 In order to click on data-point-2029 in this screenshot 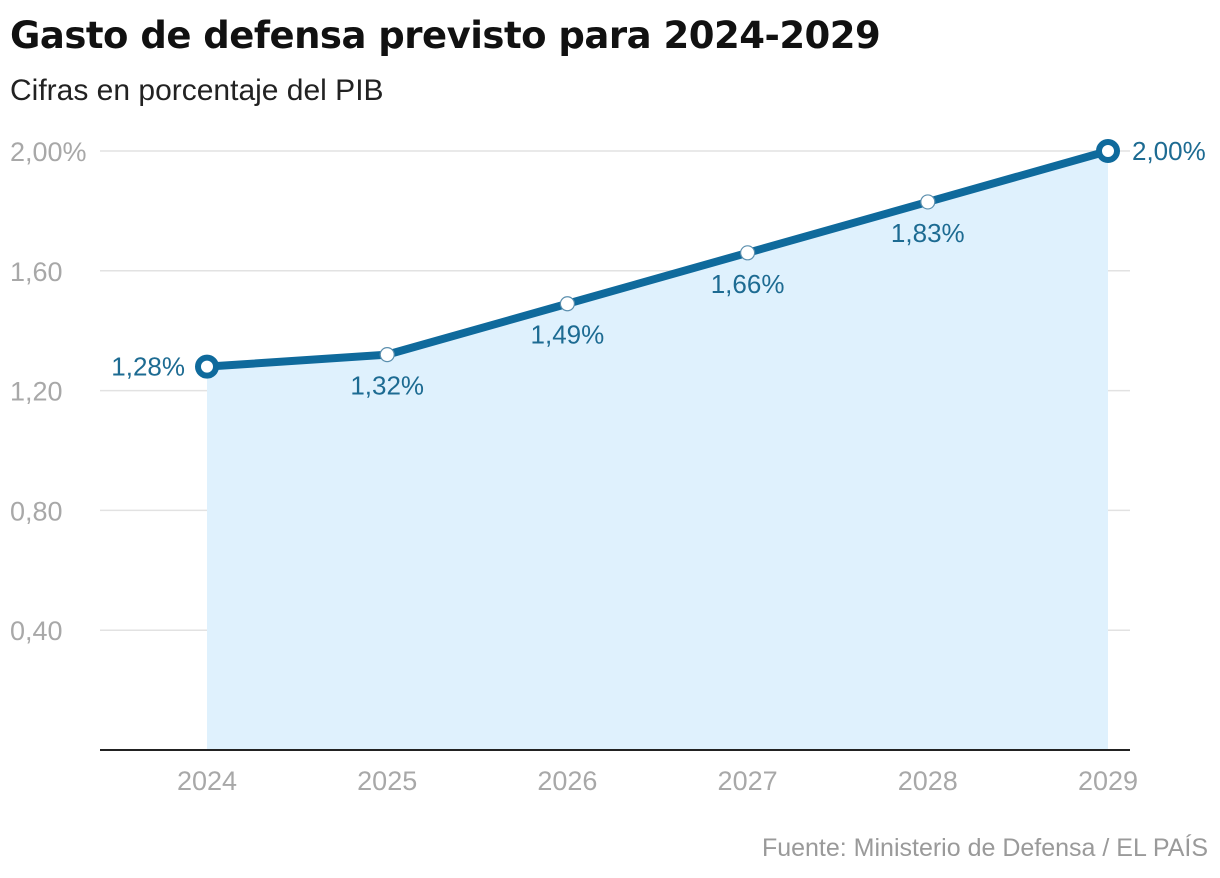, I will do `click(1108, 151)`.